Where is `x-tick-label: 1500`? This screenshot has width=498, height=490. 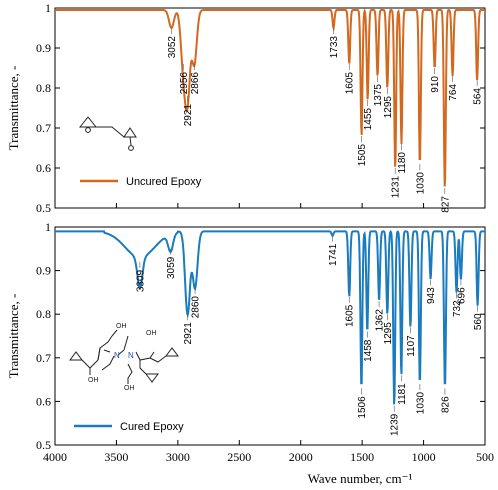 x-tick-label: 1500 is located at coordinates (362, 457).